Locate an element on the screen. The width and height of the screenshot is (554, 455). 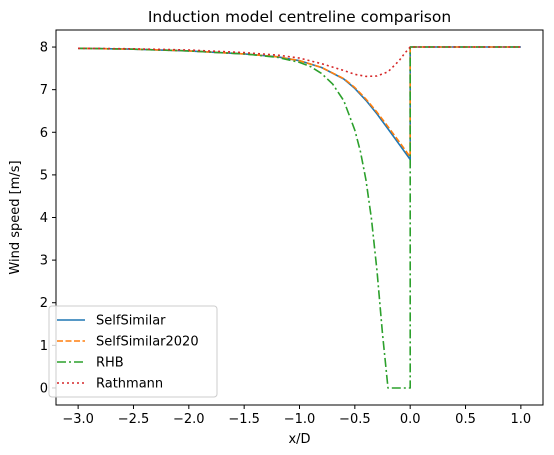
legend: SelfSimilar SelfSimilar2020 RHB Rathmann is located at coordinates (133, 351).